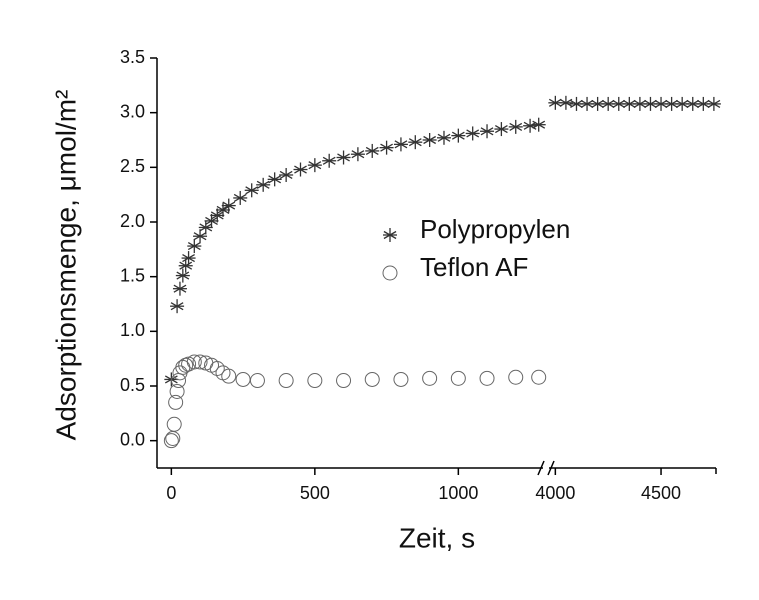  I want to click on y-tick-label: 3.0, so click(132, 111).